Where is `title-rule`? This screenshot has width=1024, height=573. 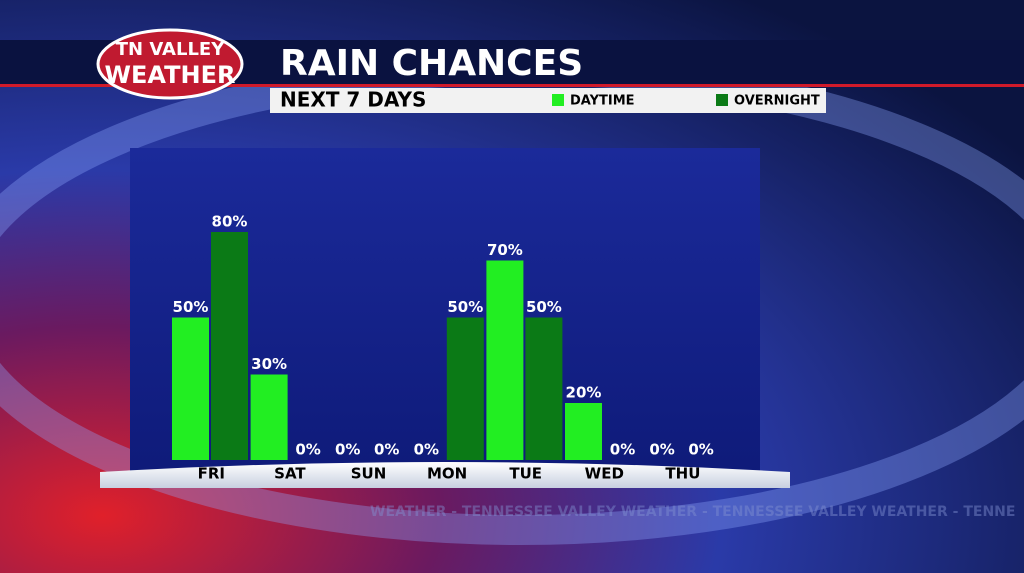
title-rule is located at coordinates (512, 85).